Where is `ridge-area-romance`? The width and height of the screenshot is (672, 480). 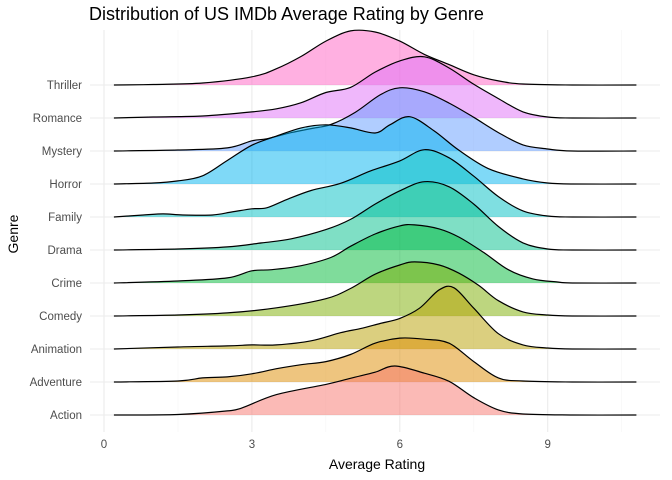
ridge-area-romance is located at coordinates (375, 87).